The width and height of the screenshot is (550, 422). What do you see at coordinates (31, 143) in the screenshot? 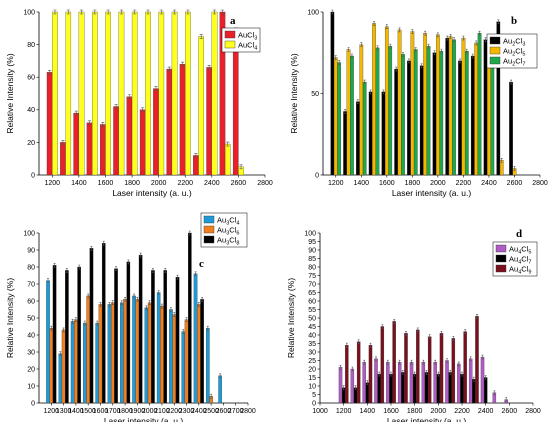
I see `y-tick-label: 20` at bounding box center [31, 143].